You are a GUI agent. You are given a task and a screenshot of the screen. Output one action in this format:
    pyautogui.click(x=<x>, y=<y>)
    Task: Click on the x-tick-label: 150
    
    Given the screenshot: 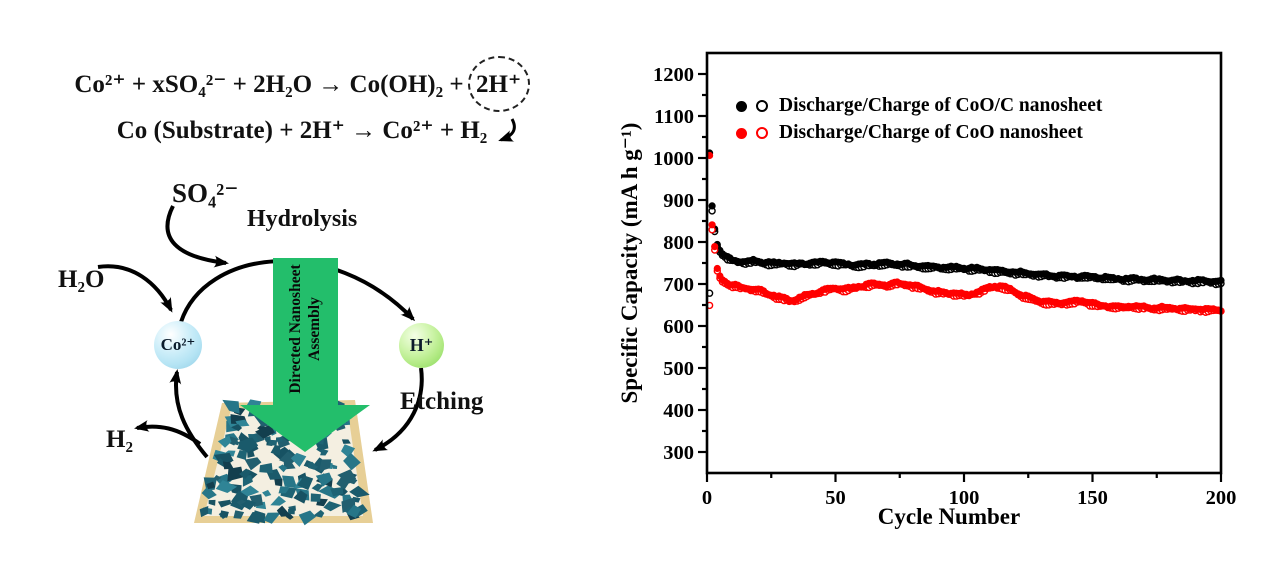 What is the action you would take?
    pyautogui.click(x=1092, y=498)
    